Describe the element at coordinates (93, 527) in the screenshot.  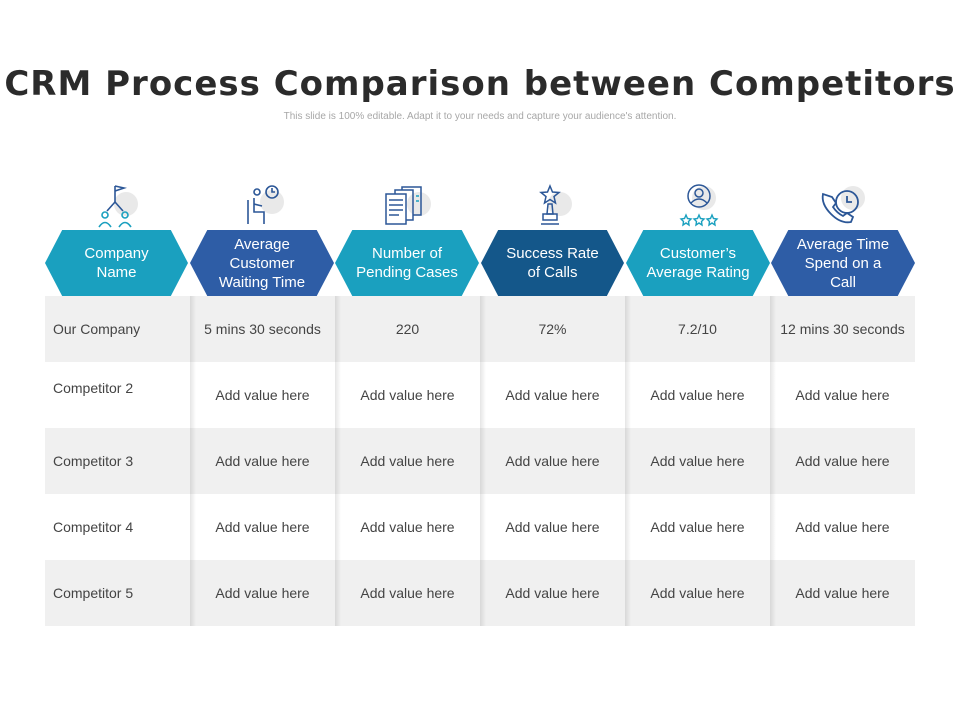
I see `table-cell-company: Competitor 4` at that location.